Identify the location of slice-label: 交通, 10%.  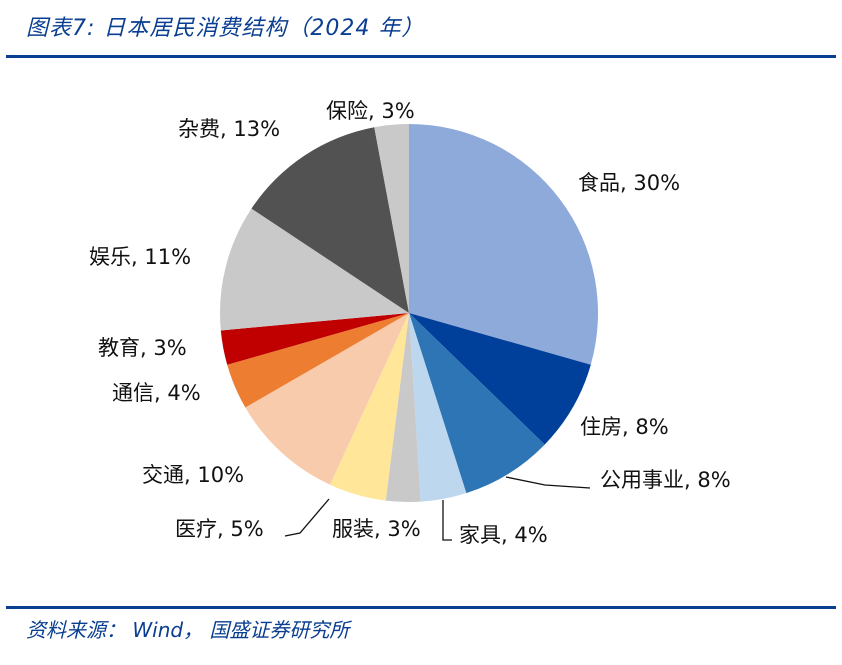
(193, 475).